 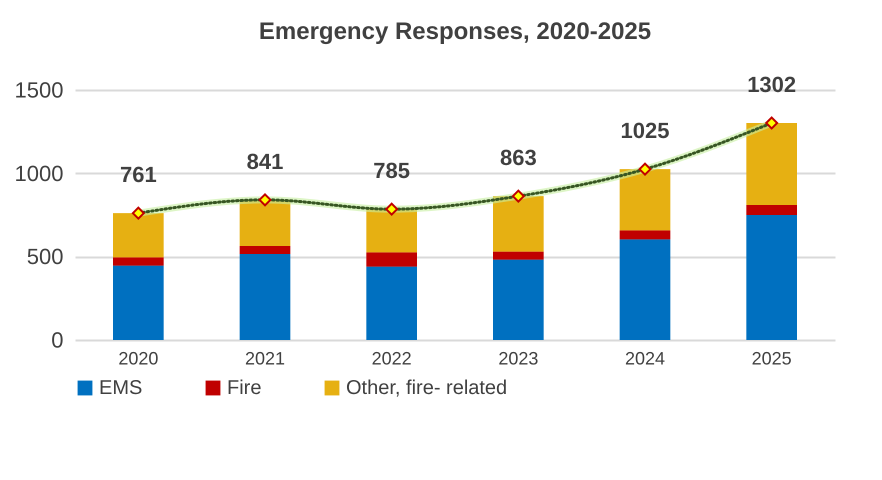 What do you see at coordinates (392, 358) in the screenshot?
I see `x-tick-label: 2022` at bounding box center [392, 358].